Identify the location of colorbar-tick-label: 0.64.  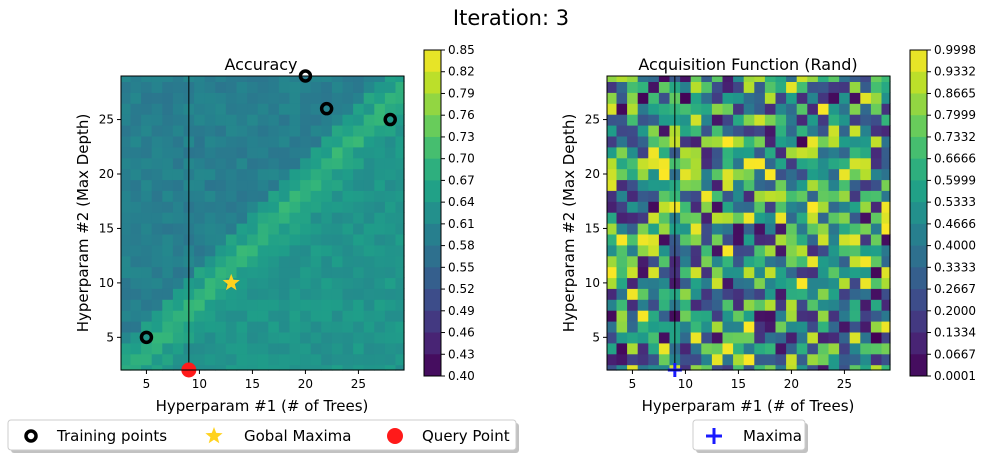
(461, 202).